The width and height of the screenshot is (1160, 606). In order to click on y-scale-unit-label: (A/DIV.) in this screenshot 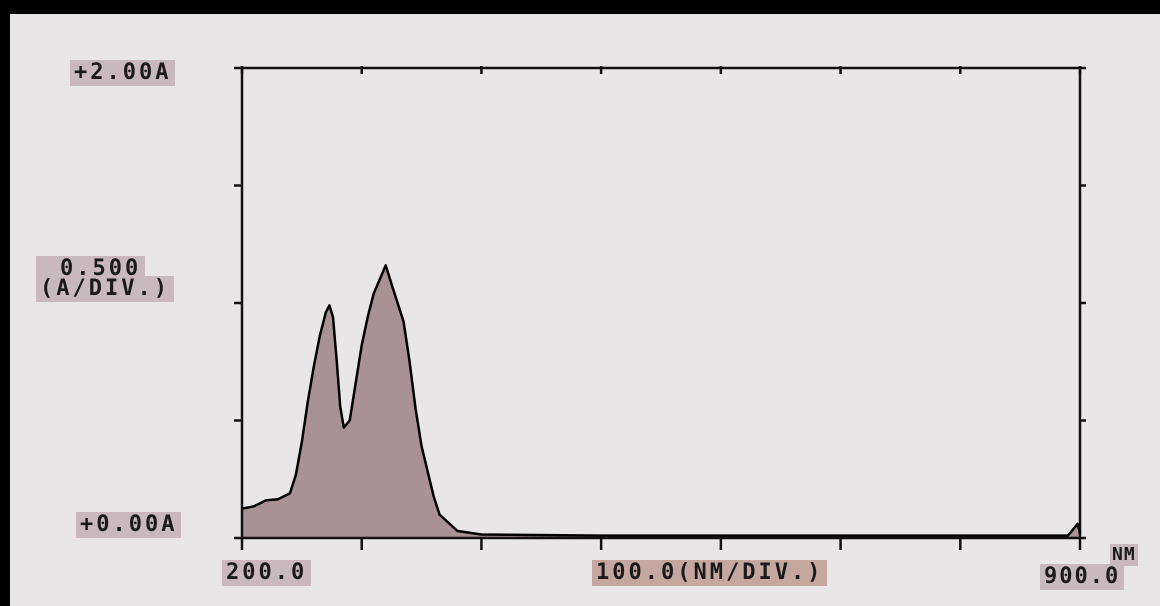, I will do `click(105, 289)`.